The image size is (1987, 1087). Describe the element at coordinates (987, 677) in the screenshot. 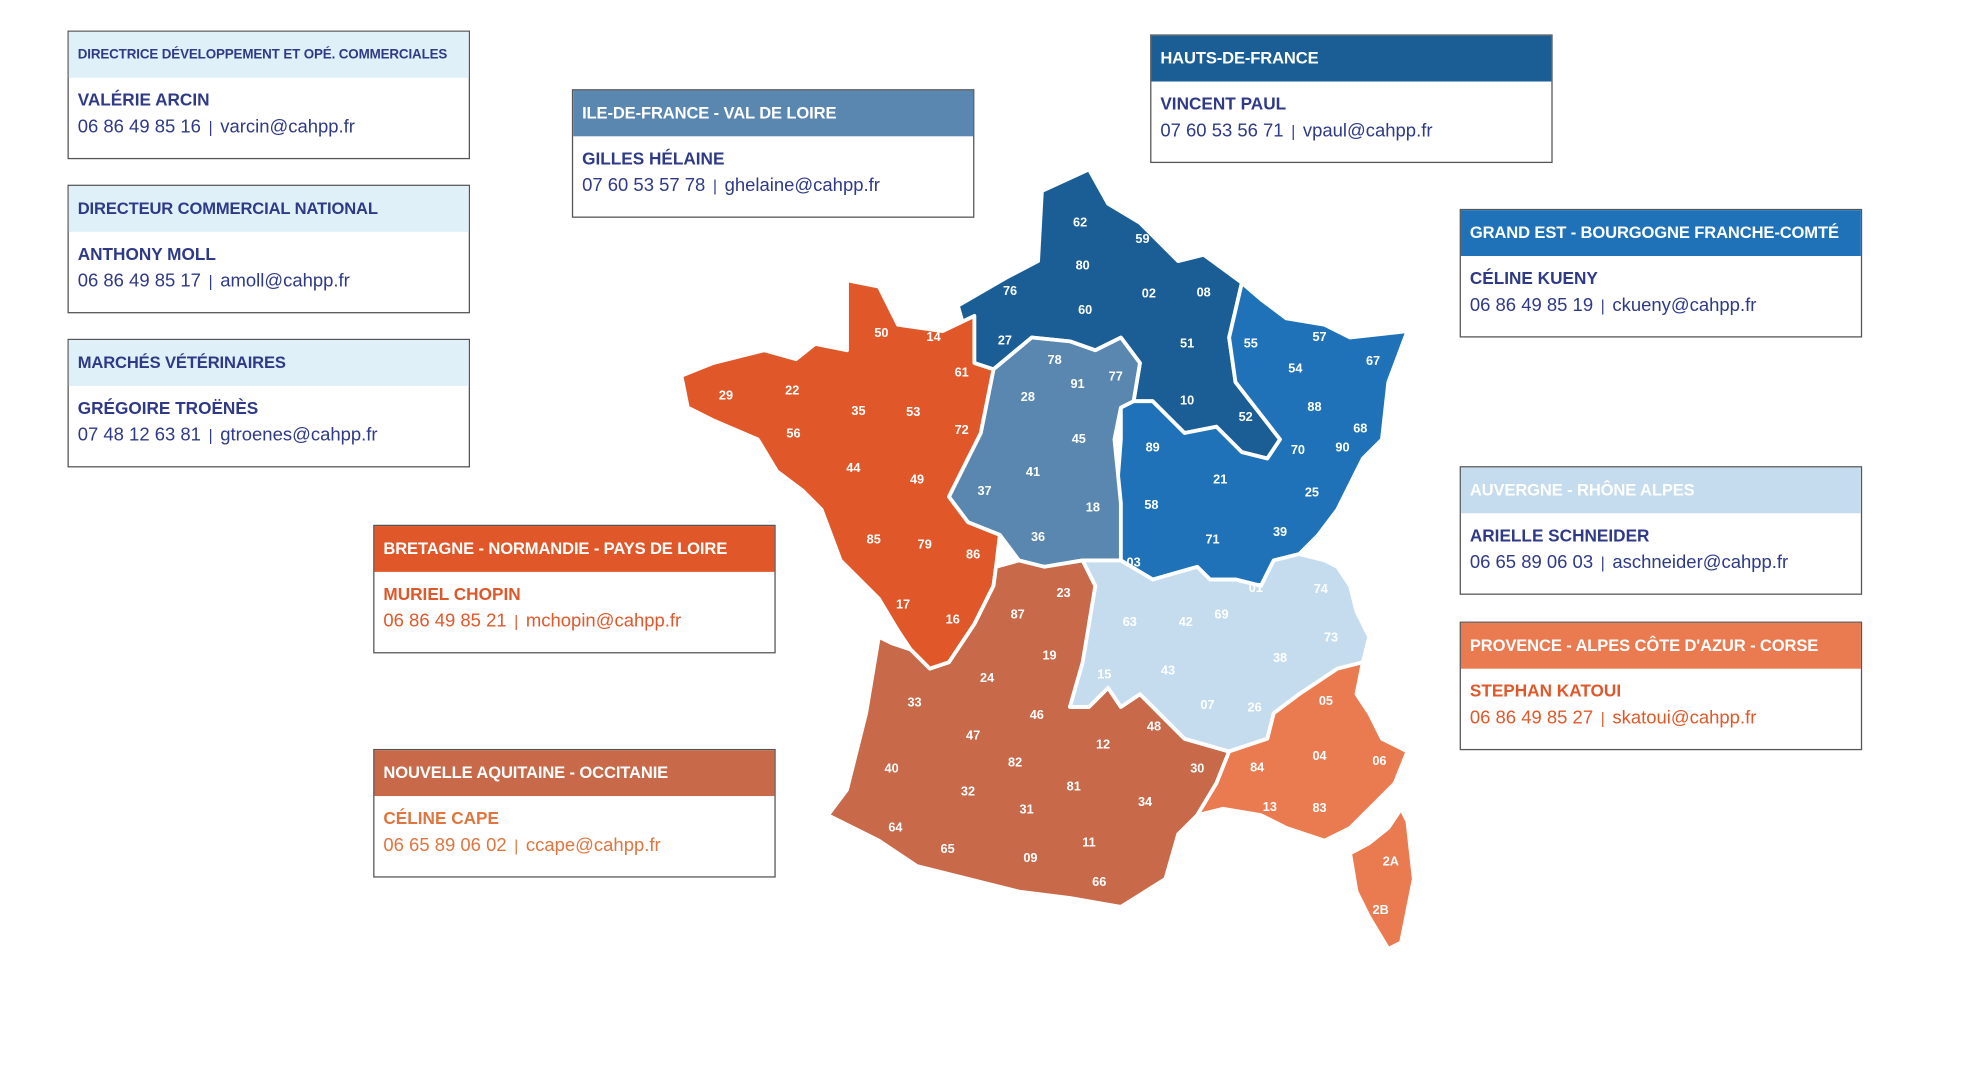

I see `department-label: 24` at that location.